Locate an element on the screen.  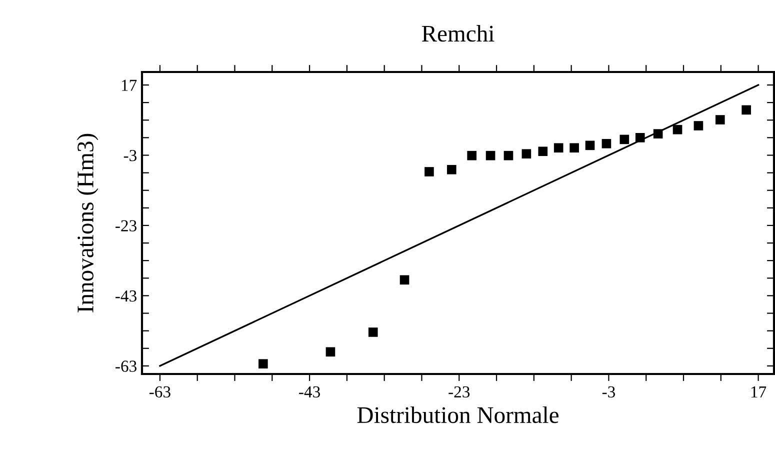
y-tick-label: -63 is located at coordinates (126, 366).